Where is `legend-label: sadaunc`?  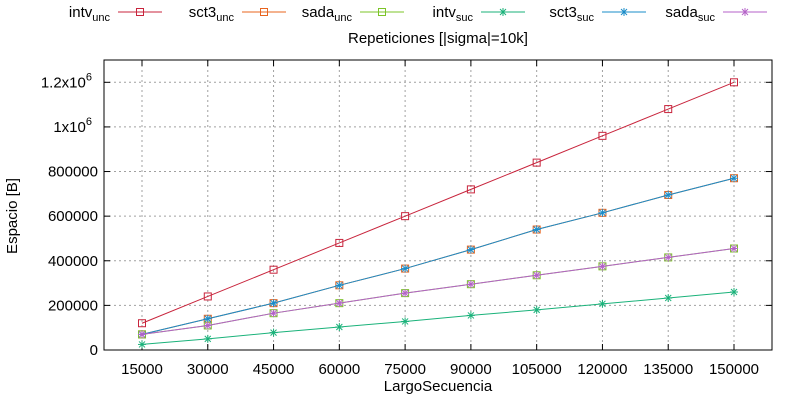
legend-label: sadaunc is located at coordinates (327, 14).